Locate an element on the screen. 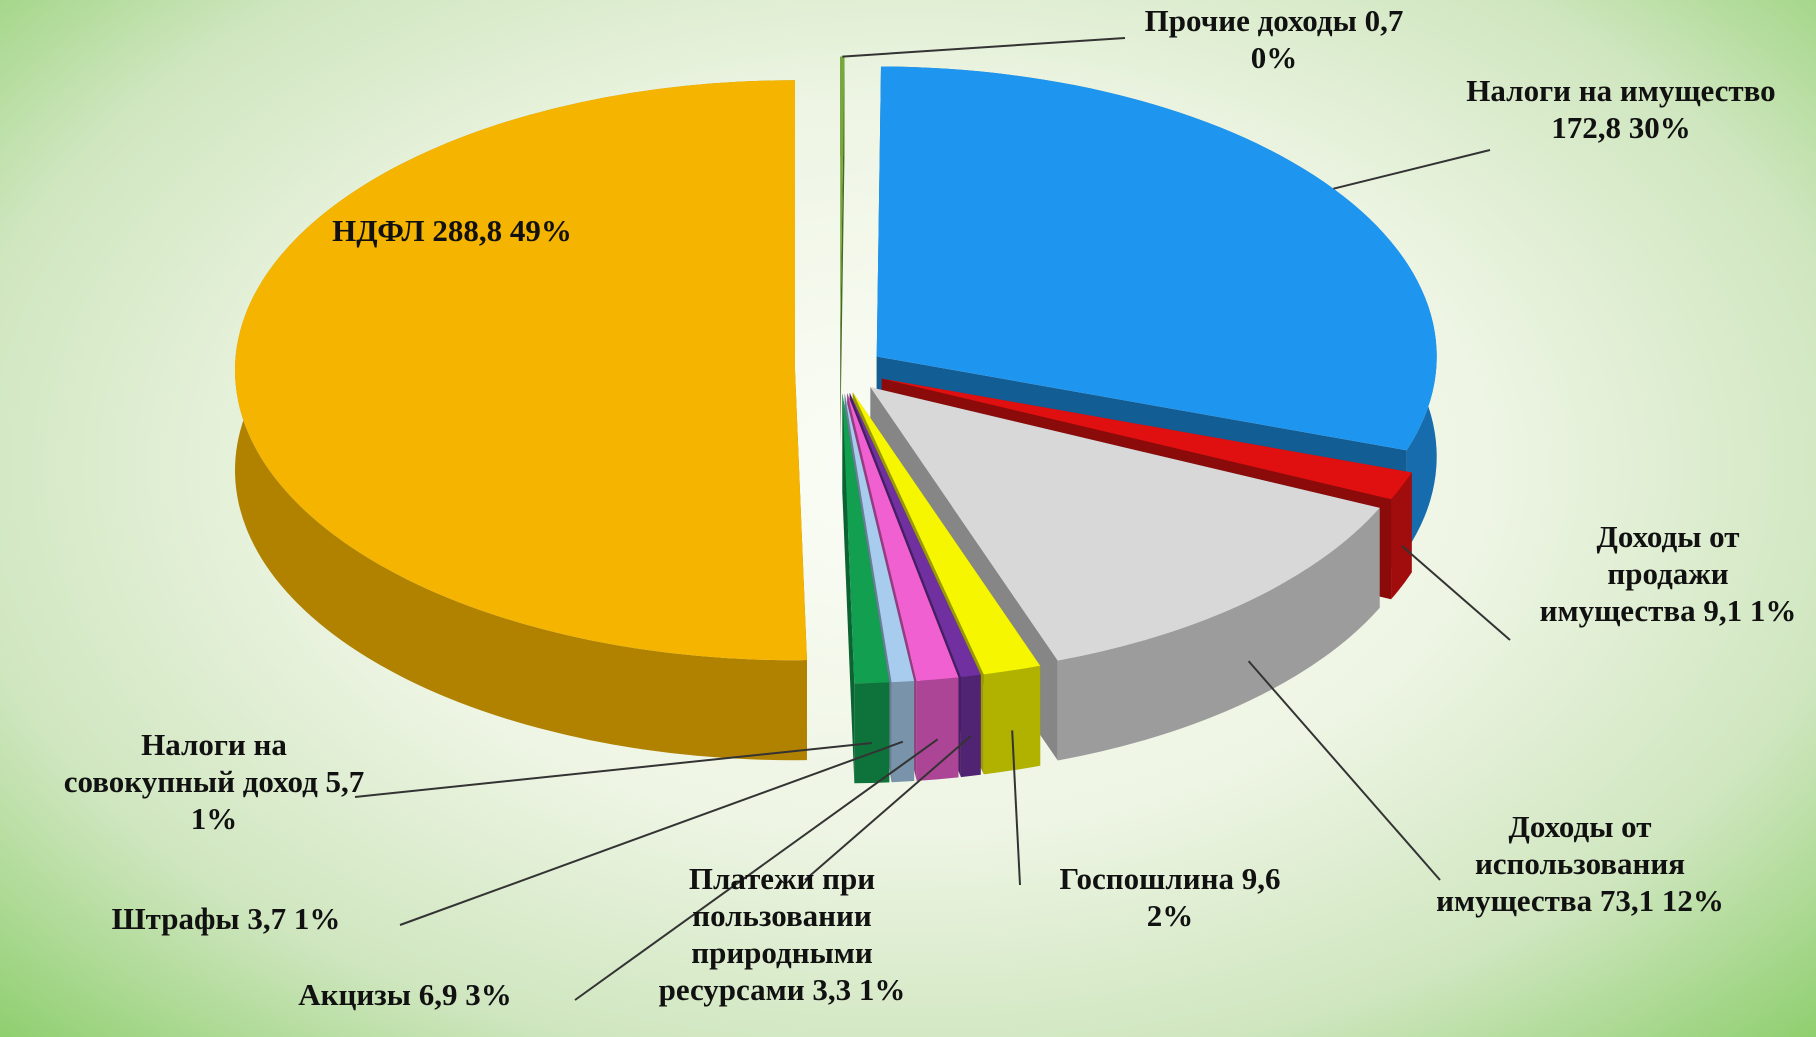 The width and height of the screenshot is (1816, 1037). slice-label: Прочие доходы 0,7 0% is located at coordinates (1274, 39).